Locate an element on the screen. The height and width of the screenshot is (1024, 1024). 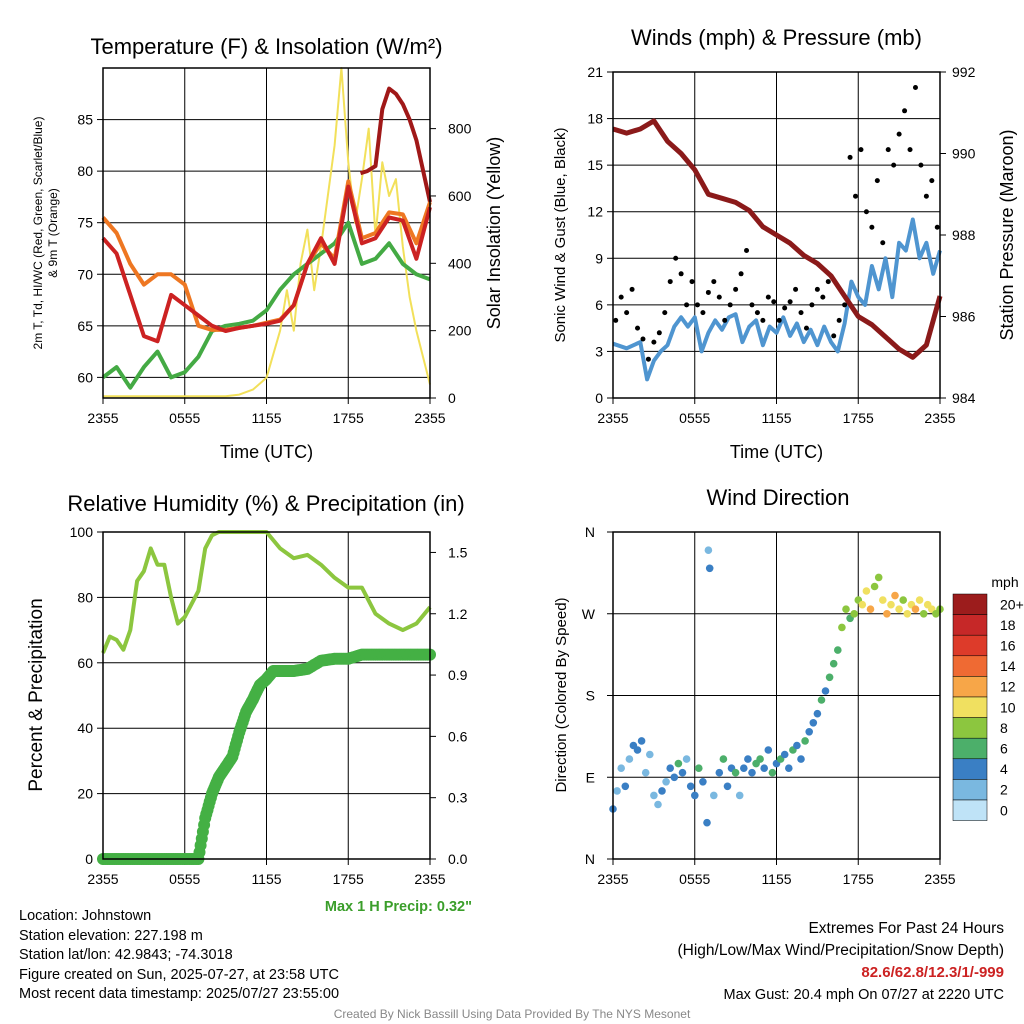
x-tick-label-0-1: 0555 is located at coordinates (184, 418).